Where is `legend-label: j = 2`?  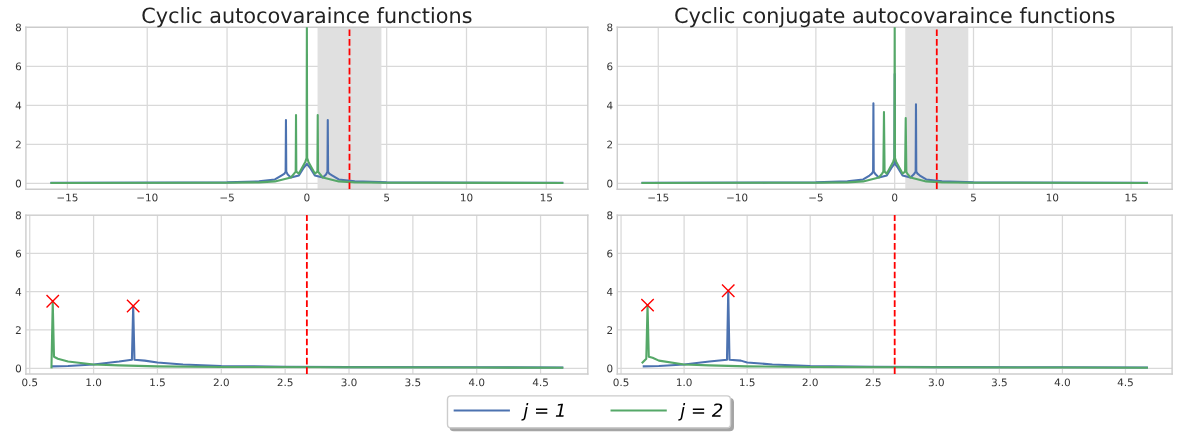 legend-label: j = 2 is located at coordinates (700, 412).